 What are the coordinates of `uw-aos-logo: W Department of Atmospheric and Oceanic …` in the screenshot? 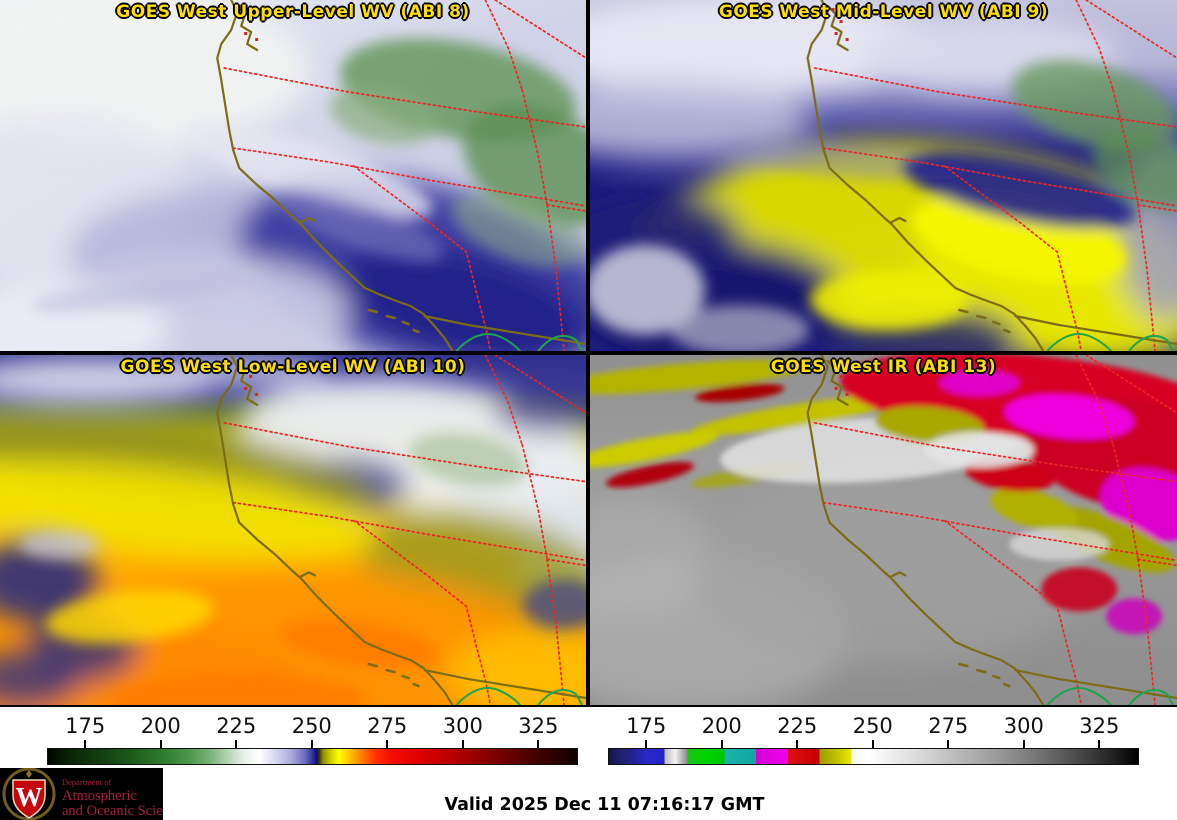 It's located at (94, 793).